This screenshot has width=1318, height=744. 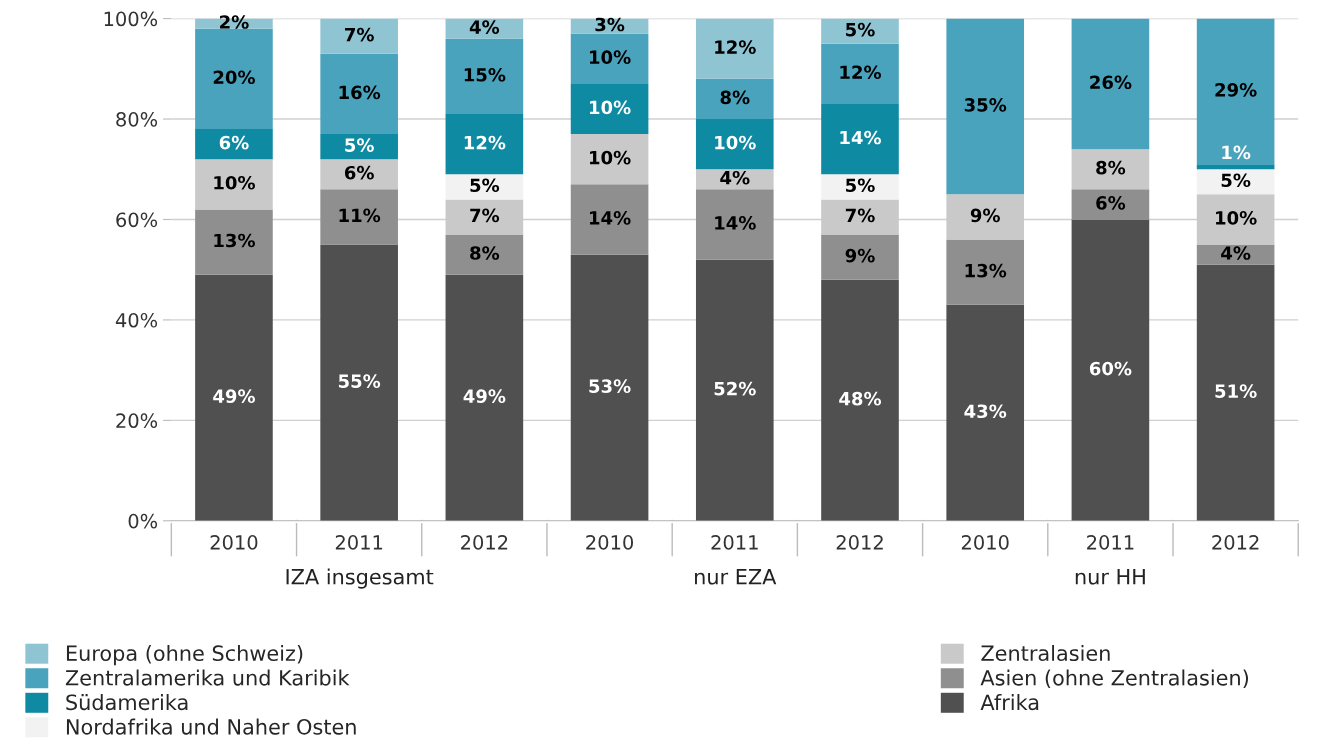 What do you see at coordinates (143, 521) in the screenshot?
I see `y-tick-label: 0%` at bounding box center [143, 521].